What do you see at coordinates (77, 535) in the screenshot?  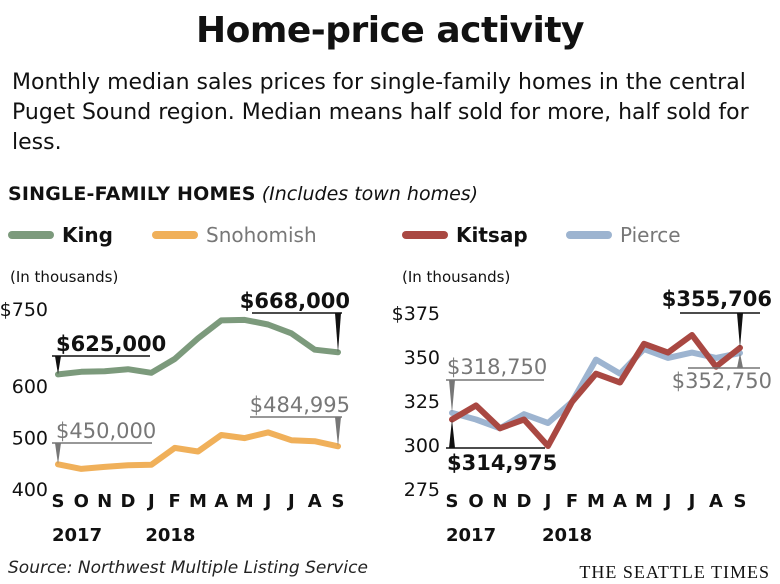 I see `chart-1-year-label: 2017` at bounding box center [77, 535].